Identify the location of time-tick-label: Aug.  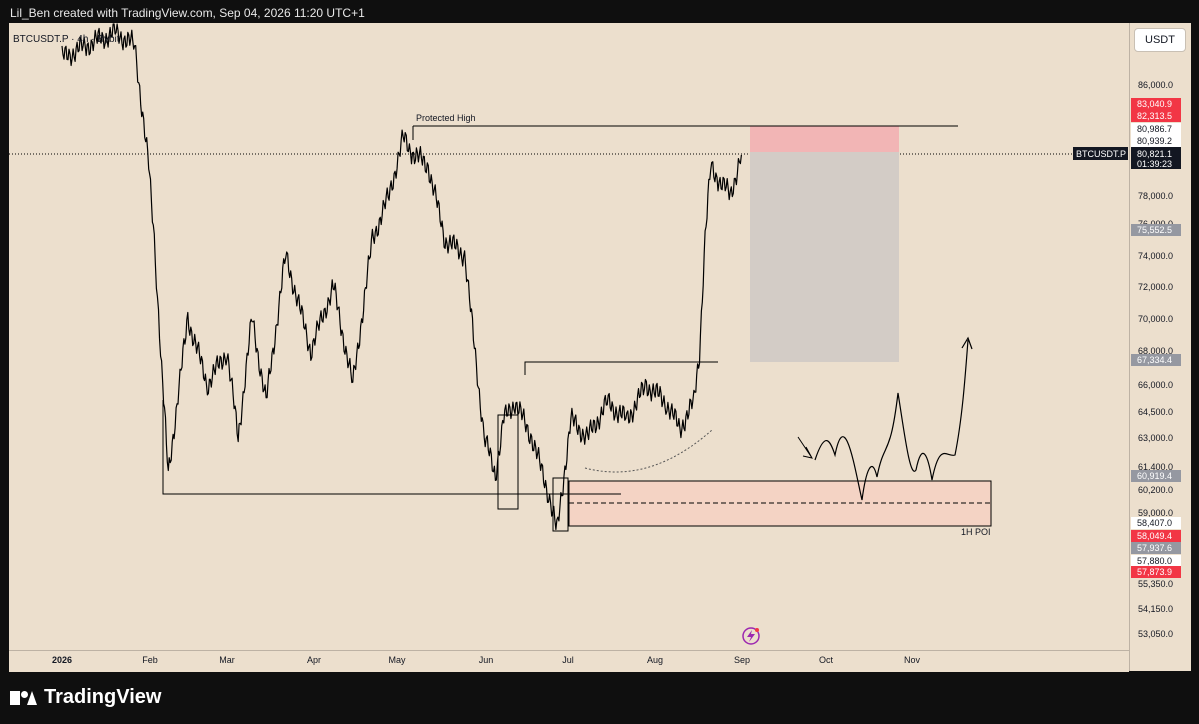
(655, 660).